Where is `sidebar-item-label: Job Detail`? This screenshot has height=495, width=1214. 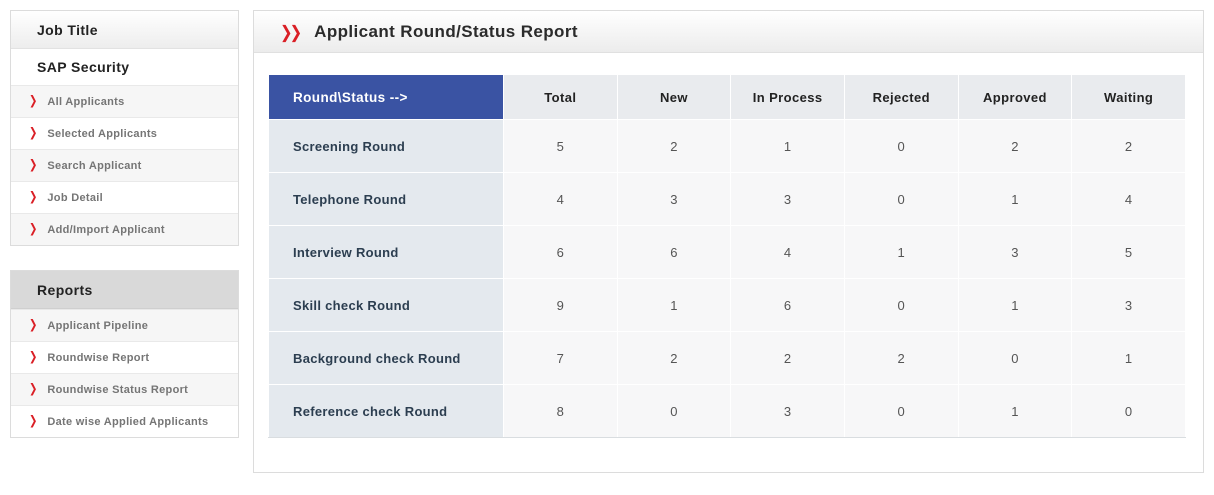
sidebar-item-label: Job Detail is located at coordinates (75, 197).